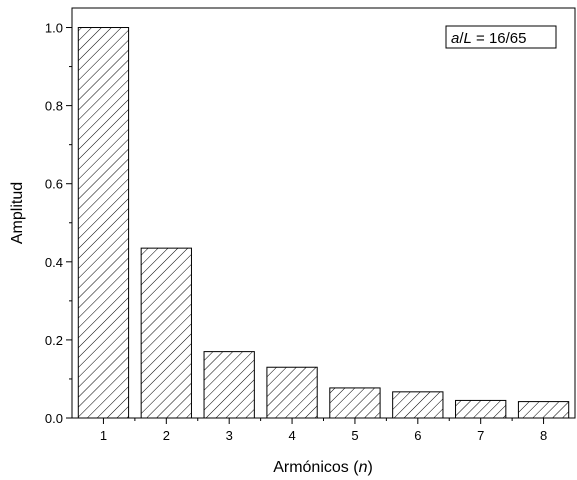  I want to click on x-tick-label: 2, so click(166, 435).